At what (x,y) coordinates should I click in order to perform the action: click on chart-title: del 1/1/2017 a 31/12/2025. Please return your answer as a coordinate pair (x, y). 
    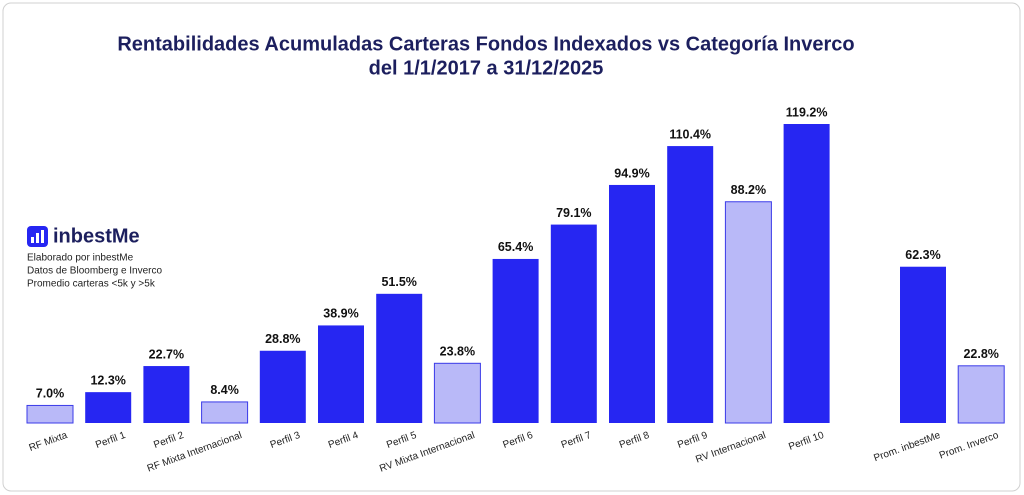
    Looking at the image, I should click on (486, 68).